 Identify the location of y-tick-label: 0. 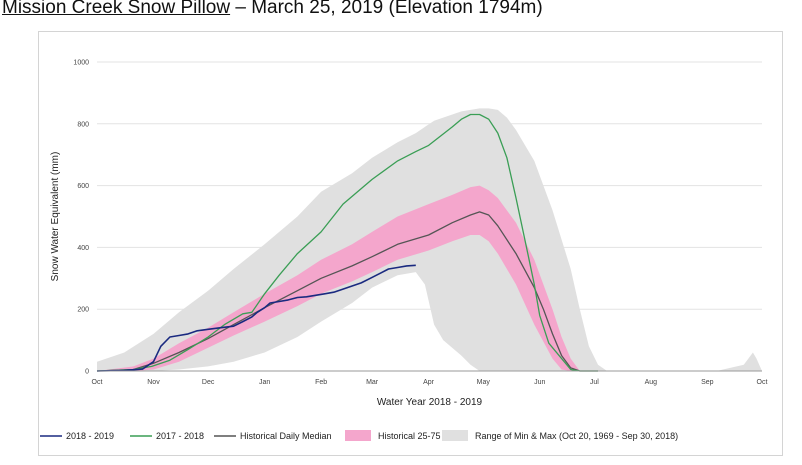
(87, 372).